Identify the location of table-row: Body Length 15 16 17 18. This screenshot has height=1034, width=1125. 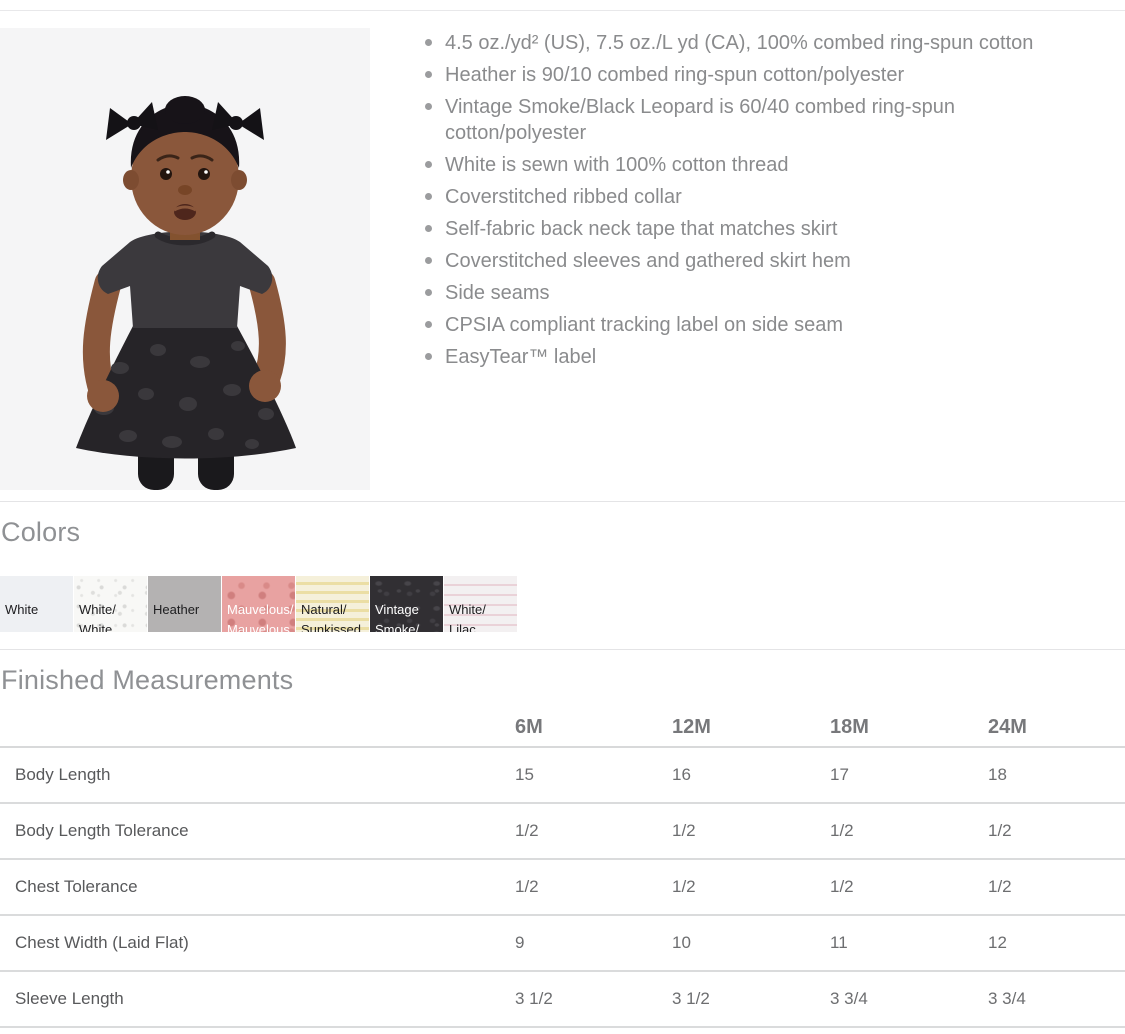
(562, 776).